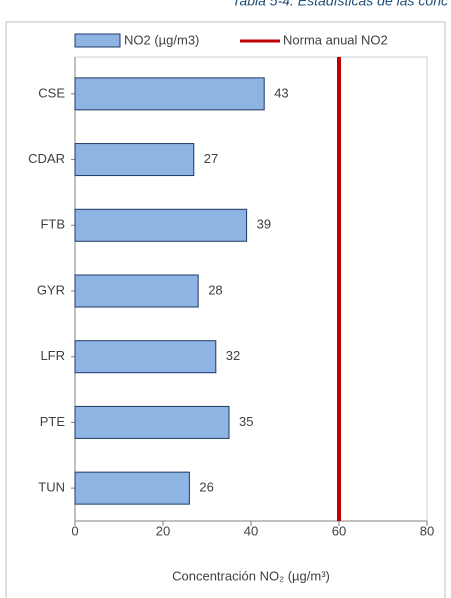 Image resolution: width=451 pixels, height=598 pixels. I want to click on data-label: 27, so click(211, 158).